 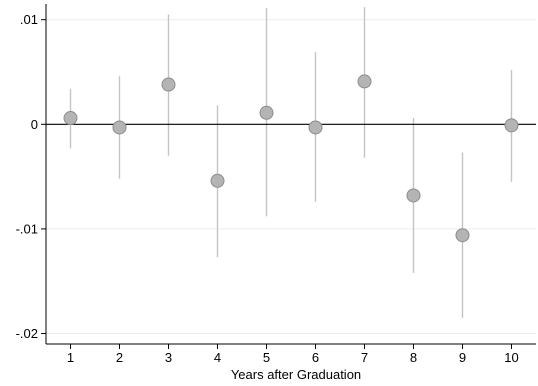 What do you see at coordinates (293, 354) in the screenshot?
I see `x-axis-ticks: 1 2 3 4 5 6 7 8 9 10` at bounding box center [293, 354].